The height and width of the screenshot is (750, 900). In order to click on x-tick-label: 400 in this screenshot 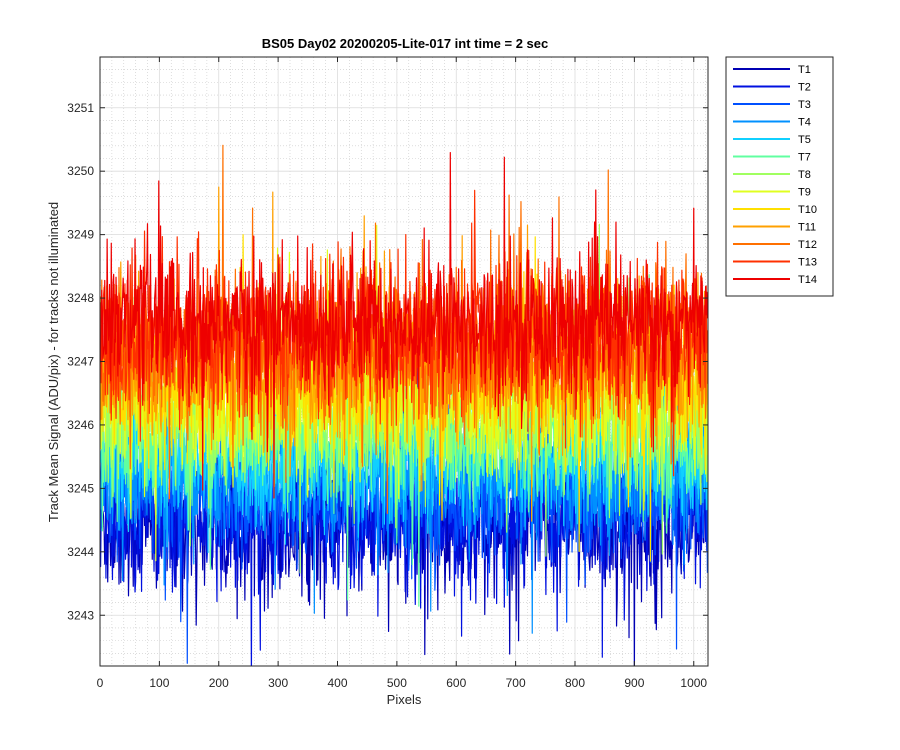, I will do `click(337, 683)`.